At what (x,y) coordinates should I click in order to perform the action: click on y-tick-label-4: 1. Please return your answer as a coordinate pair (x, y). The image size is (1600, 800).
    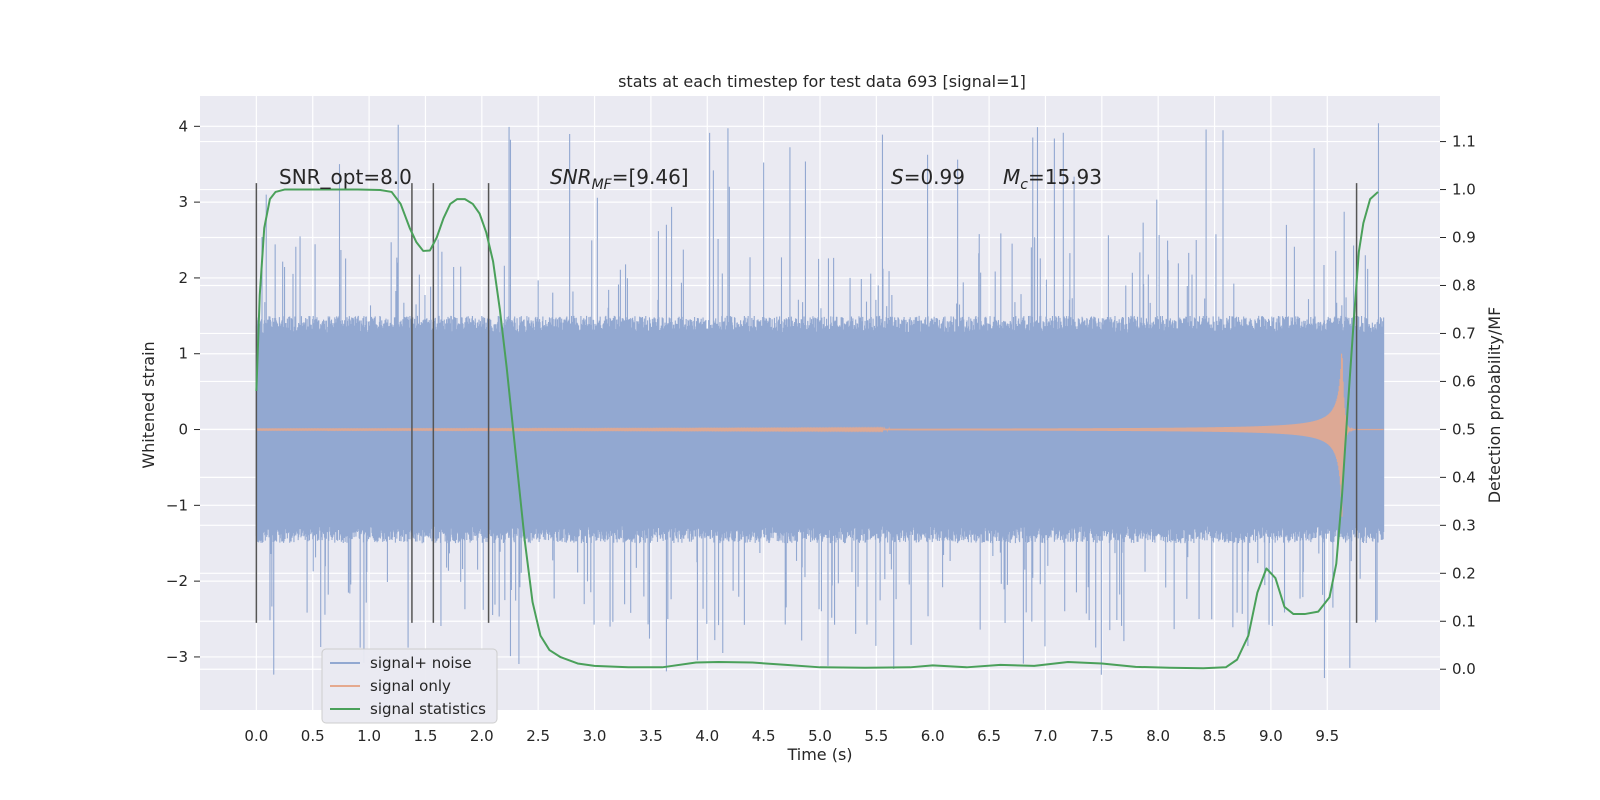
    Looking at the image, I should click on (183, 354).